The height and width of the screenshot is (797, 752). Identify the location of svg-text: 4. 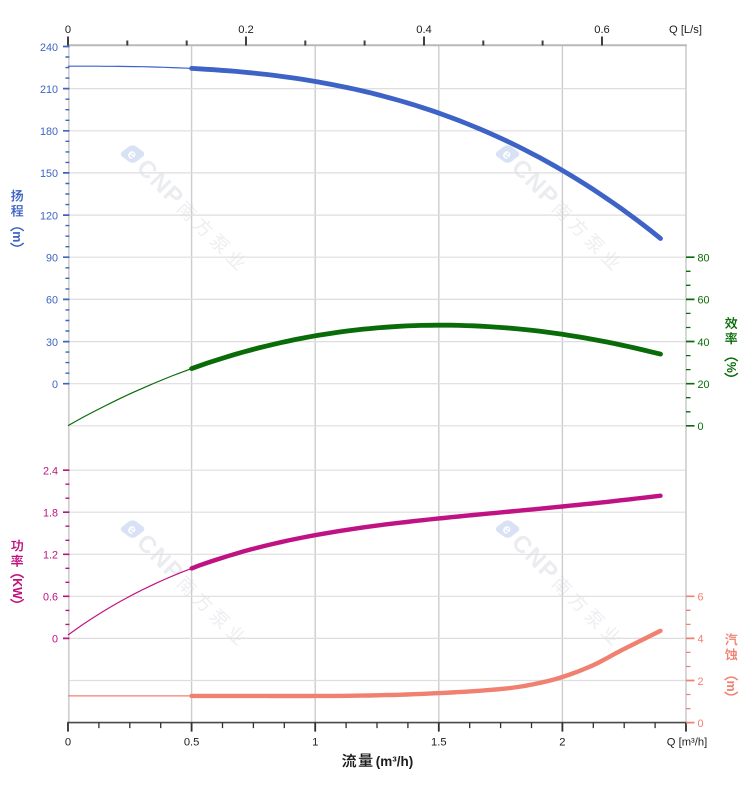
(701, 640).